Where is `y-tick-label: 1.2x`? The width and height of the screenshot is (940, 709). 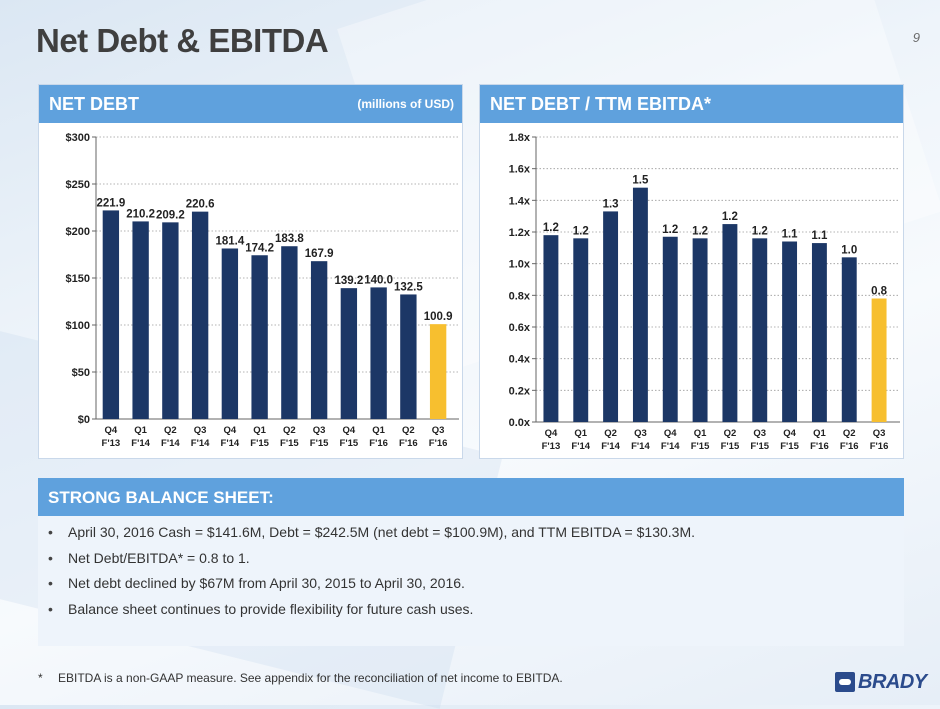 y-tick-label: 1.2x is located at coordinates (520, 233).